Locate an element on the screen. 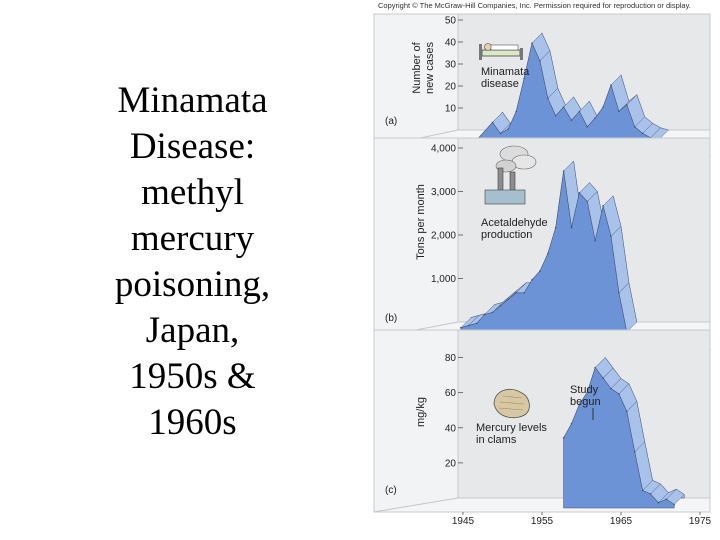 This screenshot has height=540, width=720. y-tick-label: 3,000 is located at coordinates (443, 192).